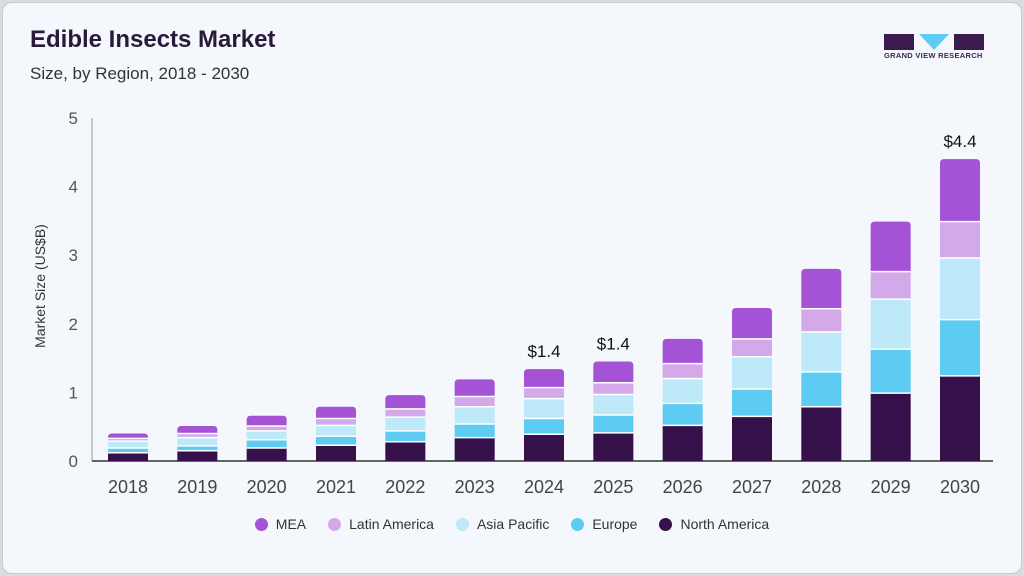 This screenshot has width=1024, height=576. What do you see at coordinates (821, 487) in the screenshot?
I see `x-tick-label: 2028` at bounding box center [821, 487].